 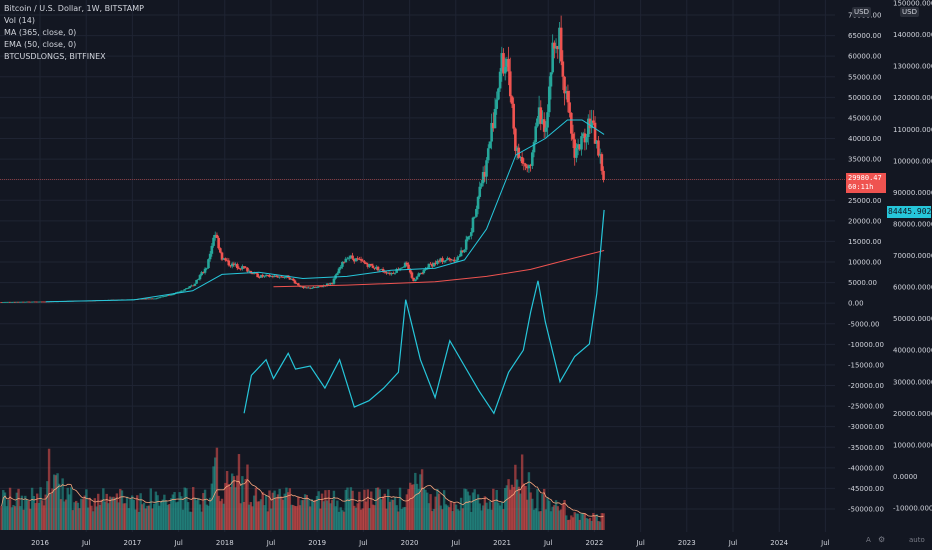 I want to click on legend-ma: MA (365, close, 0), so click(x=40, y=32).